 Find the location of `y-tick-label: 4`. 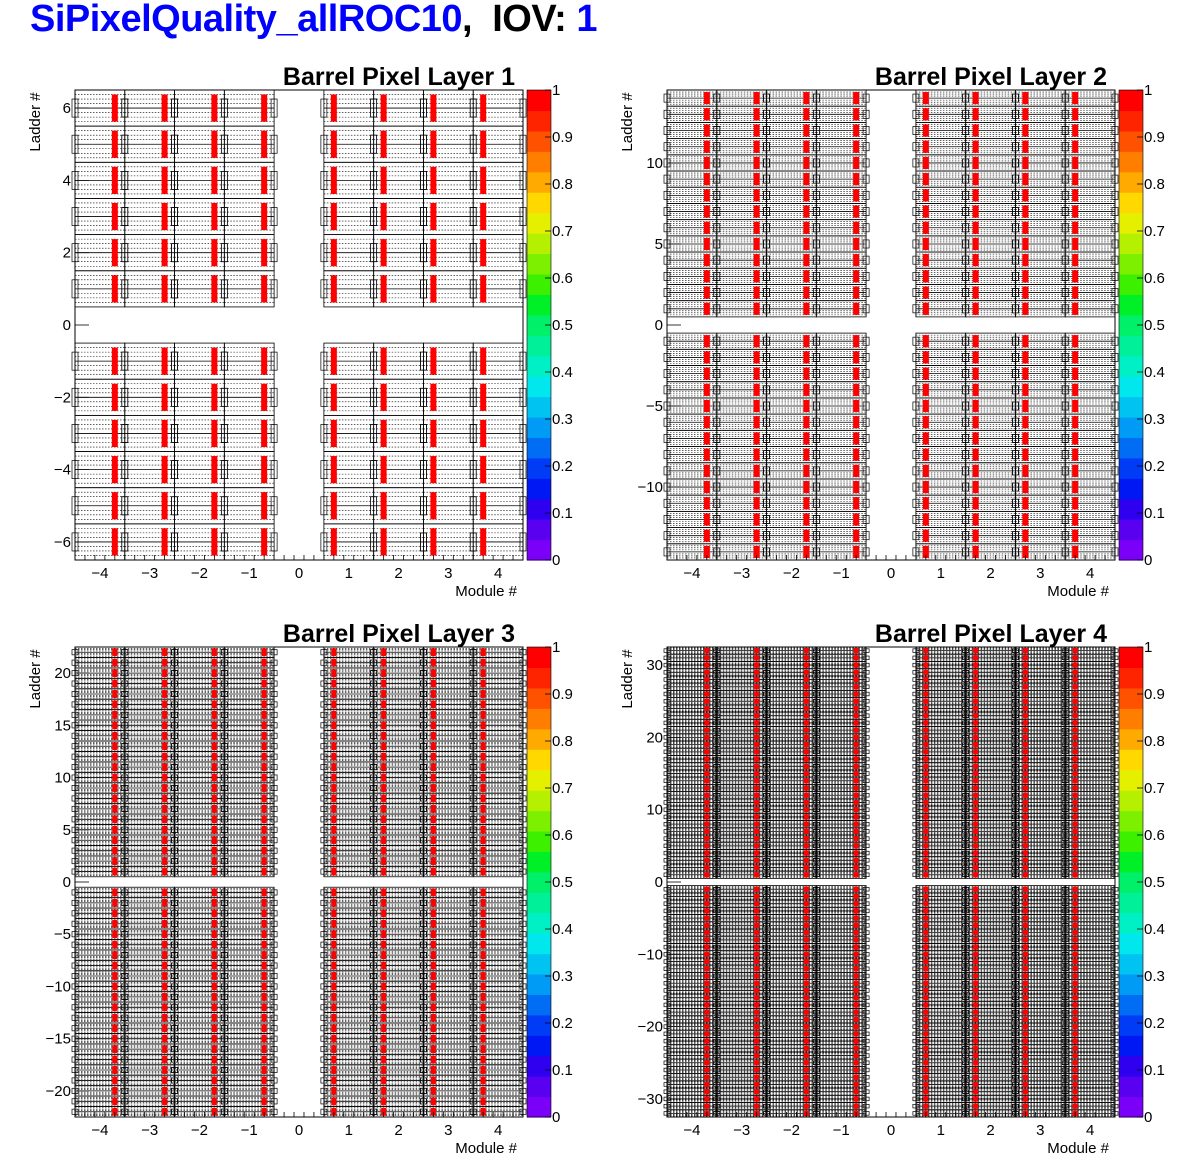

y-tick-label: 4 is located at coordinates (67, 180).